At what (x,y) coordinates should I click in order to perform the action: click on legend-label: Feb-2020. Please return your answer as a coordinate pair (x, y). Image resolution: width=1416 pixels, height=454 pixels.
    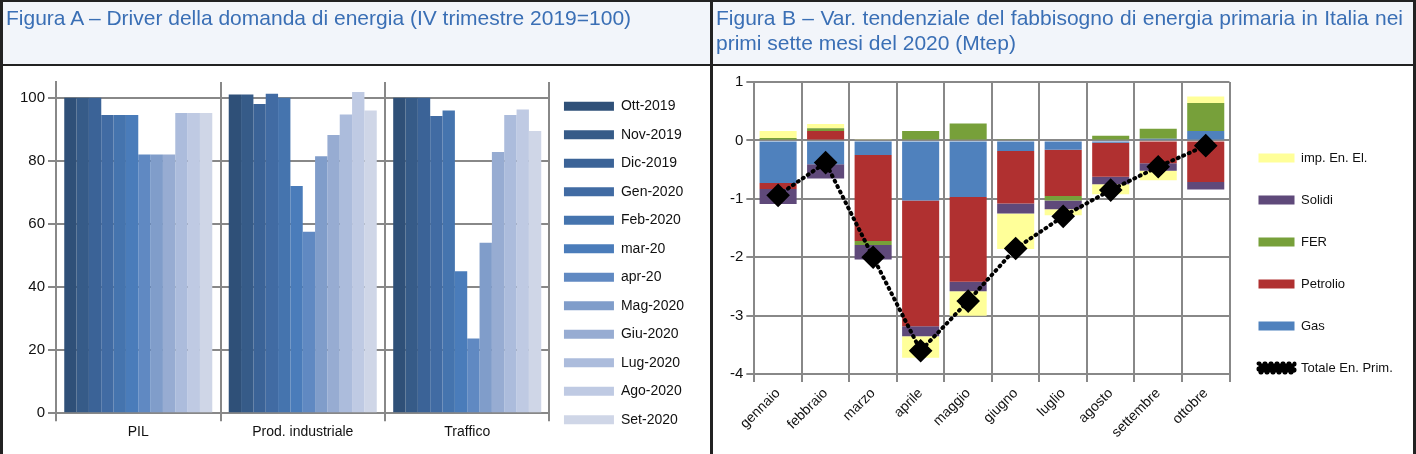
    Looking at the image, I should click on (651, 219).